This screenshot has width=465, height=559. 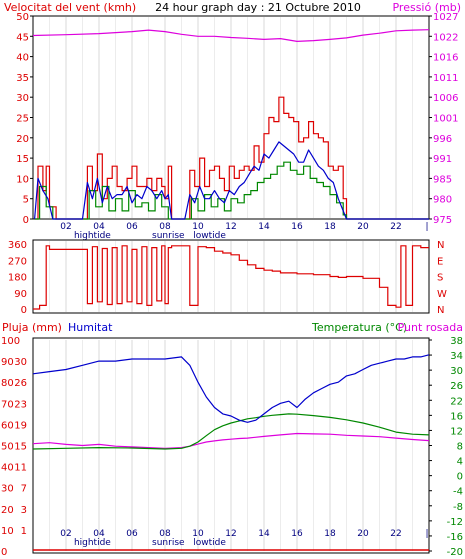 What do you see at coordinates (446, 447) in the screenshot?
I see `temperature-tick-labels: -20 -16 -12 -8 -4 0 4 8 12 16 22 26 30 34 38` at bounding box center [446, 447].